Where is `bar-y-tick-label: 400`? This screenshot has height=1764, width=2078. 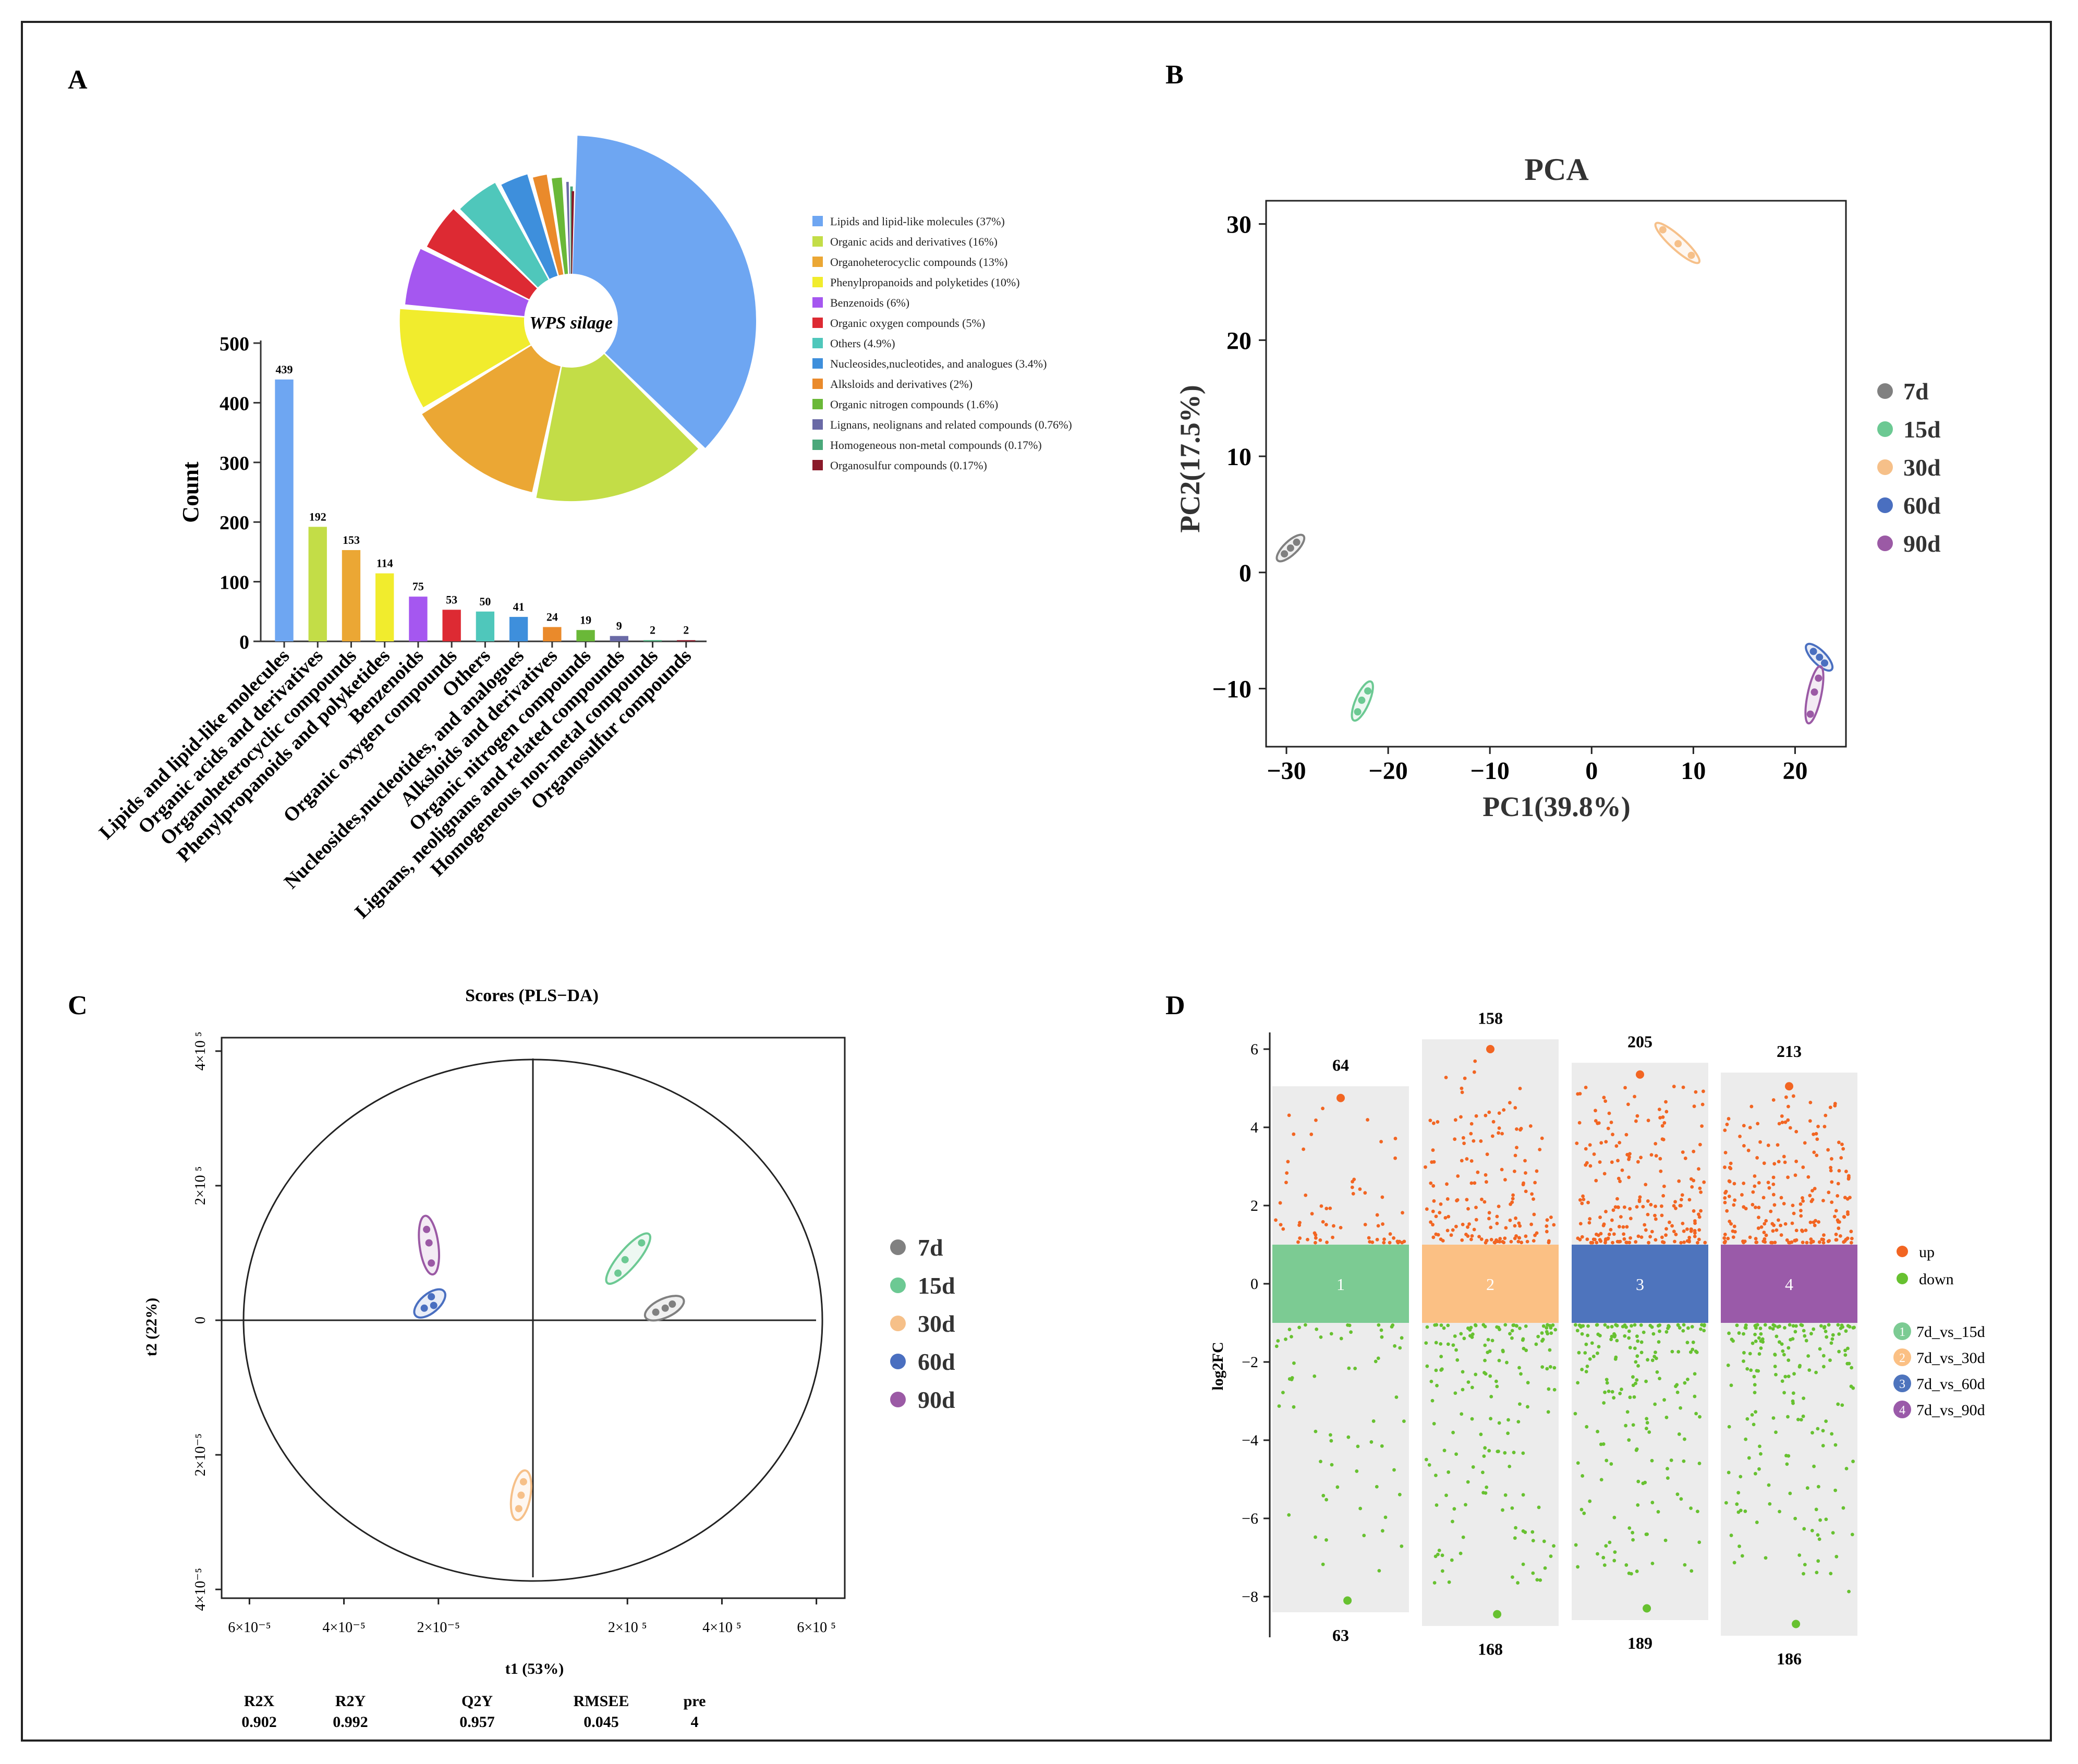 bar-y-tick-label: 400 is located at coordinates (235, 404).